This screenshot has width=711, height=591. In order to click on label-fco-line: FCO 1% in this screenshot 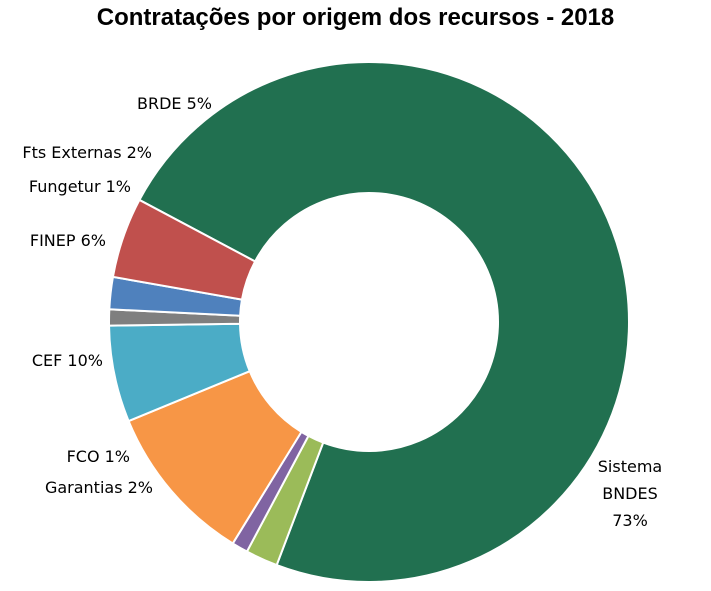, I will do `click(98, 456)`.